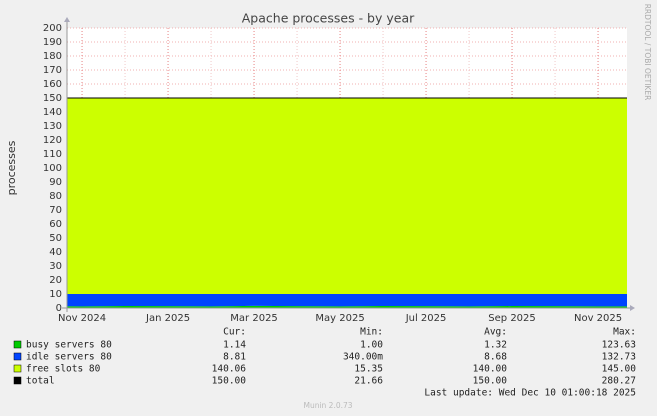 The width and height of the screenshot is (657, 416). What do you see at coordinates (55, 182) in the screenshot?
I see `y-tick-label: 90` at bounding box center [55, 182].